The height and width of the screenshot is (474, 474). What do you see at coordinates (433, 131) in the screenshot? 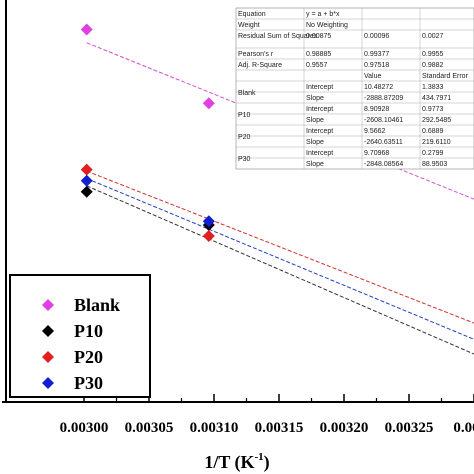
I see `fit-table-cell: 0.6889` at bounding box center [433, 131].